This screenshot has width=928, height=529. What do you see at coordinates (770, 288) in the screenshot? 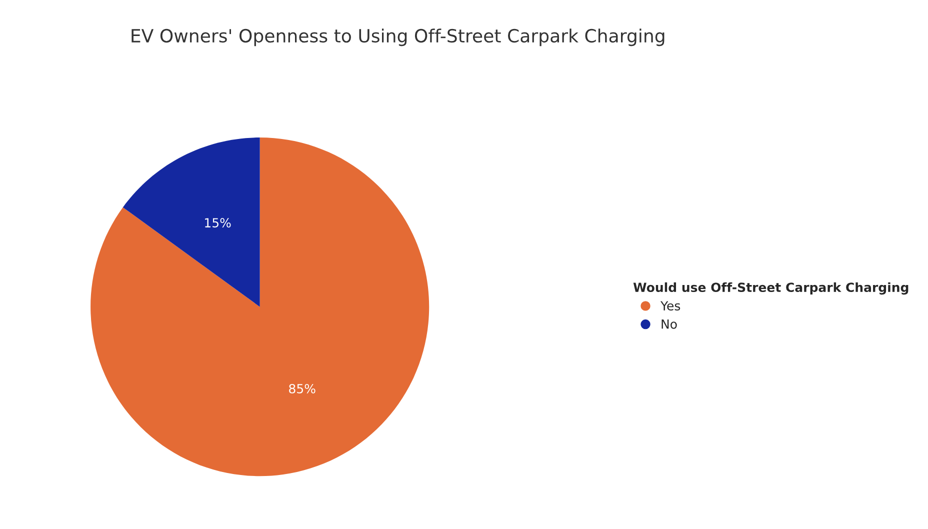
I see `legend-title: Would use Off-Street Carpark Charging` at bounding box center [770, 288].